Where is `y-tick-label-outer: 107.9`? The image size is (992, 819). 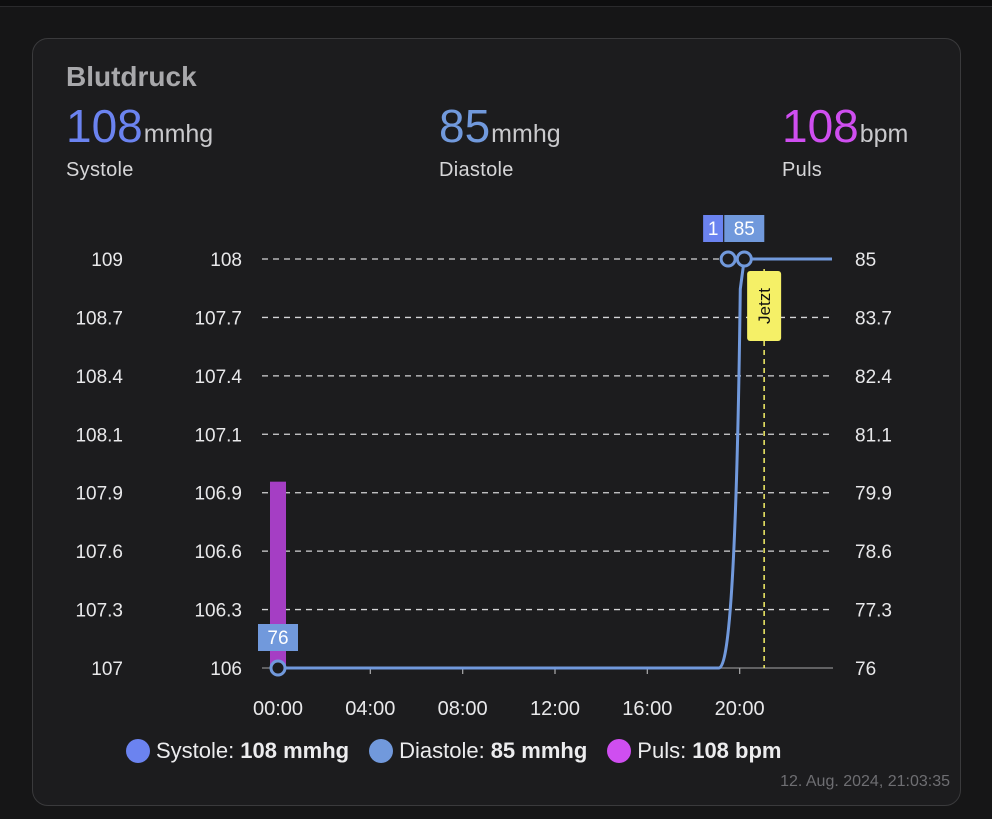
y-tick-label-outer: 107.9 is located at coordinates (99, 494).